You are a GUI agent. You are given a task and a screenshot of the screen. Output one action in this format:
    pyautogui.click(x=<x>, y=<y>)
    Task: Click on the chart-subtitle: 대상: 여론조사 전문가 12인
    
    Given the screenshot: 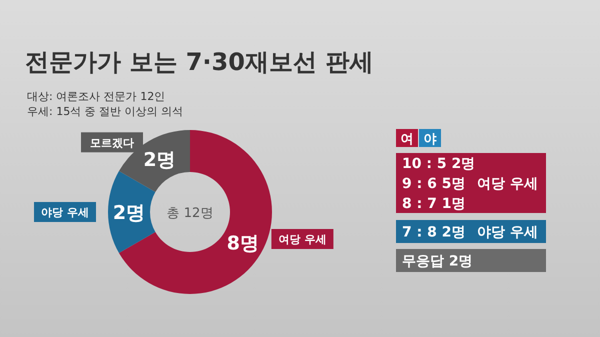 What is the action you would take?
    pyautogui.click(x=96, y=96)
    